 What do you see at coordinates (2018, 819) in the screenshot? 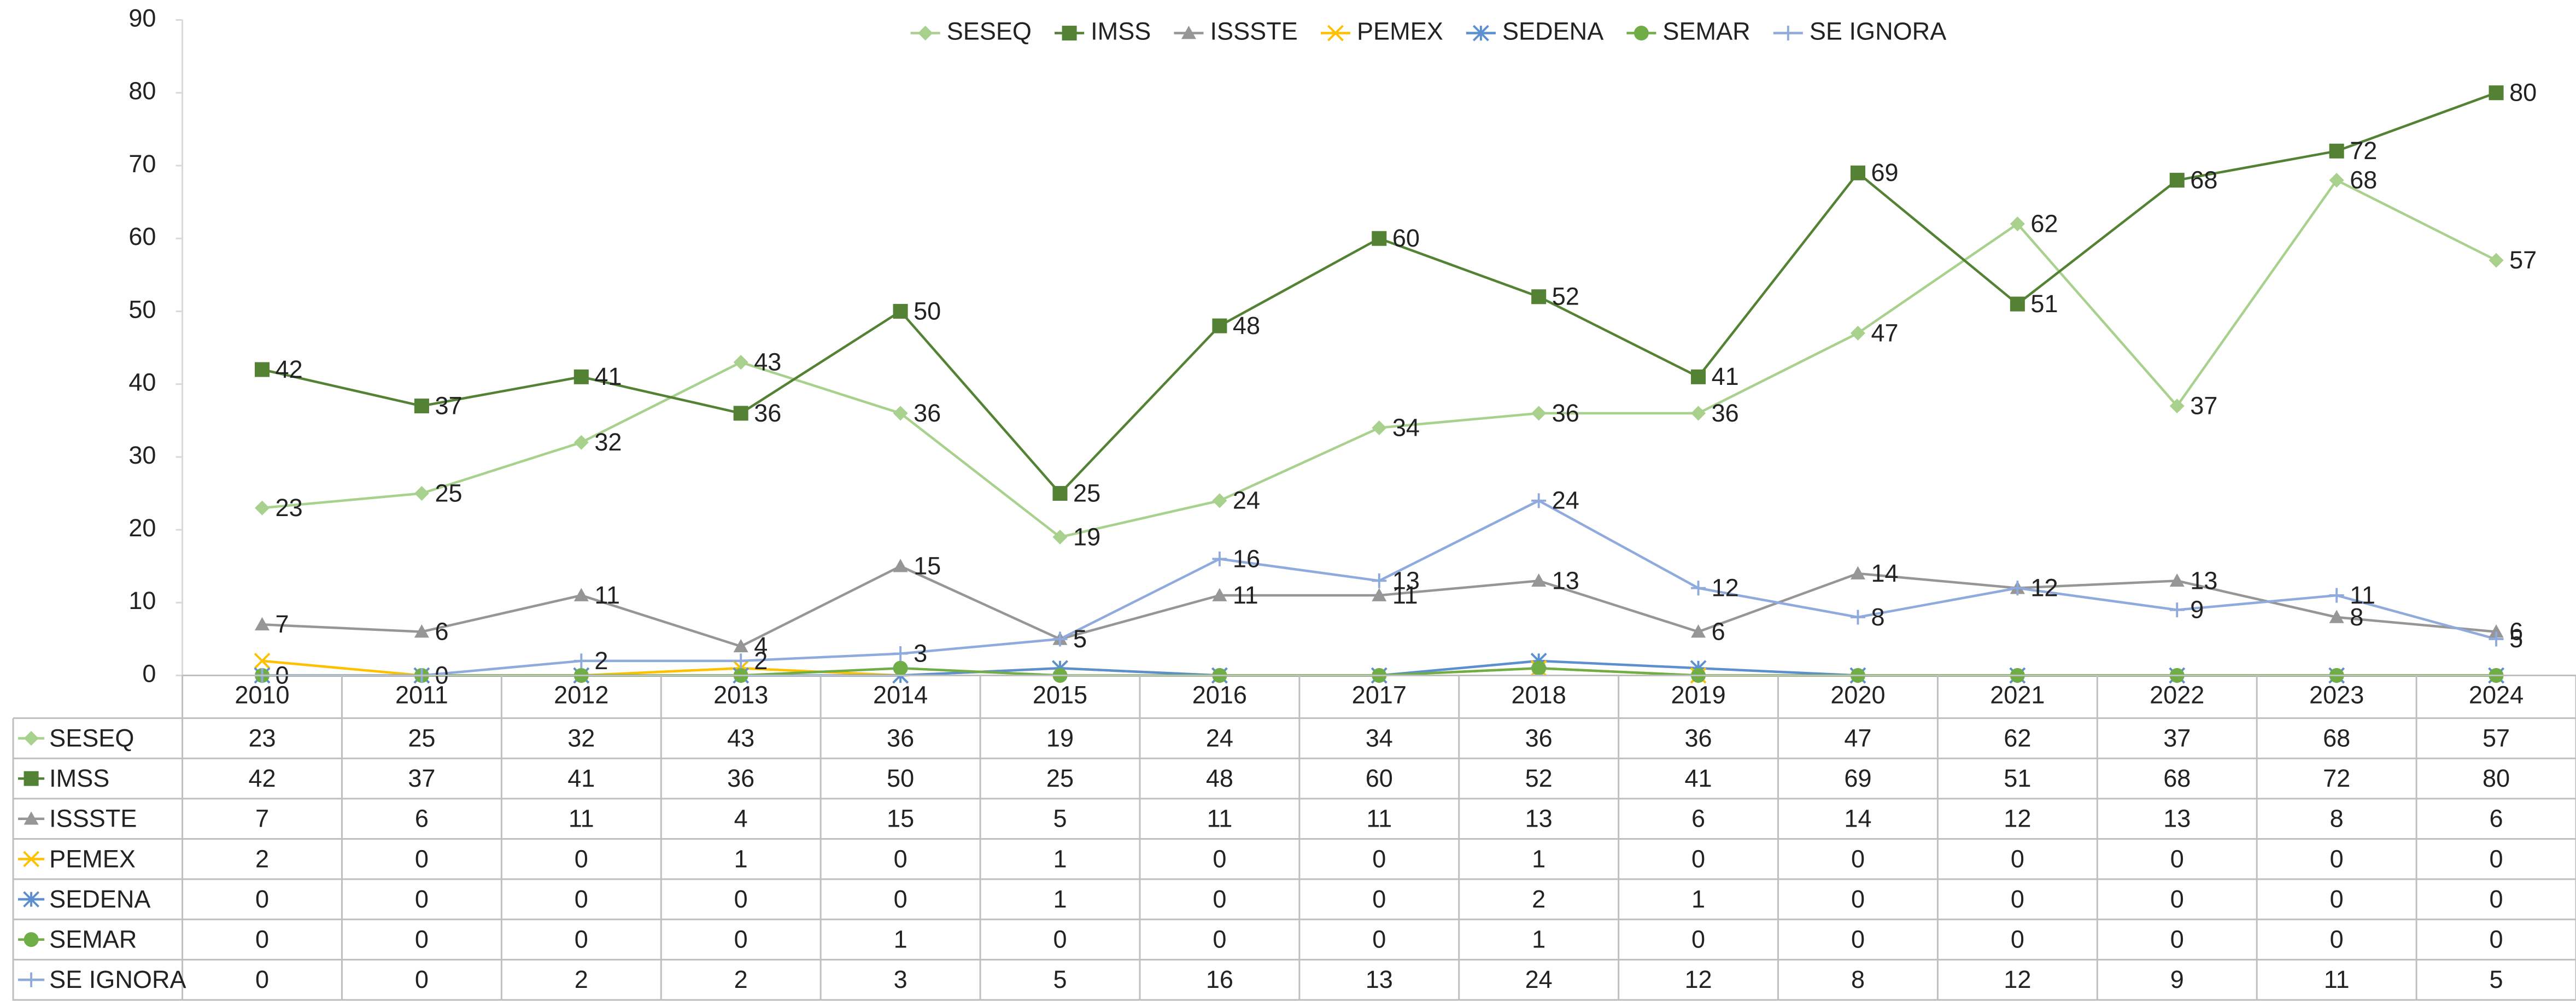
I see `table-cell: 12` at bounding box center [2018, 819].